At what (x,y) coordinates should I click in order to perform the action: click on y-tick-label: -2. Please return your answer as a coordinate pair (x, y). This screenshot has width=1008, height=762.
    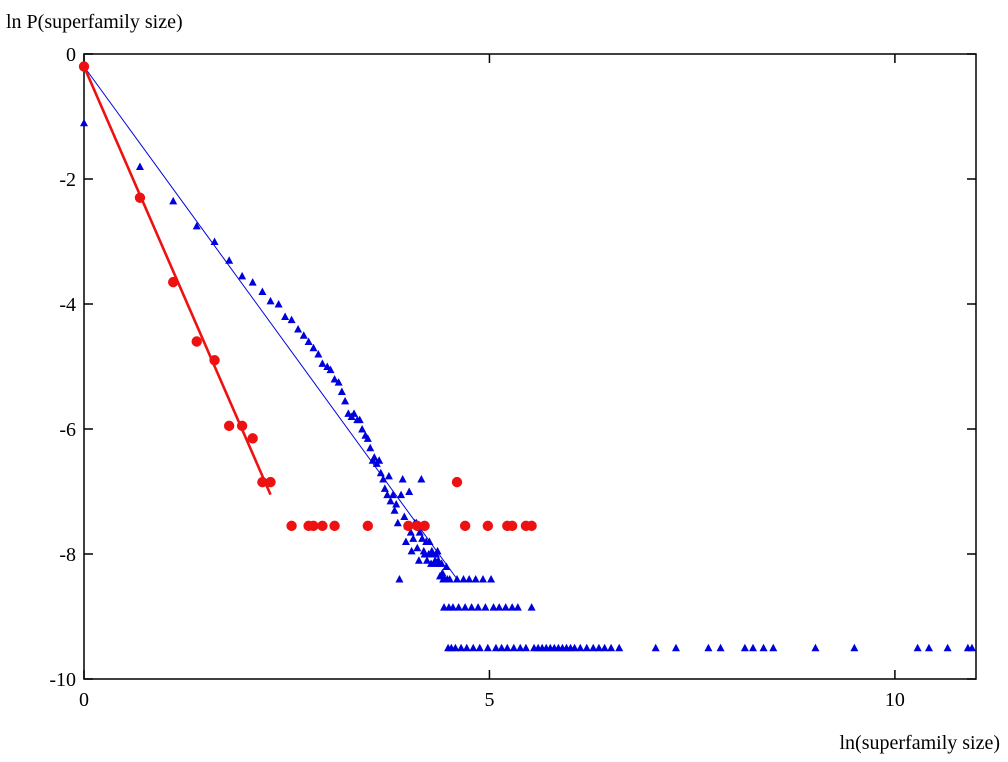
    Looking at the image, I should click on (67, 180).